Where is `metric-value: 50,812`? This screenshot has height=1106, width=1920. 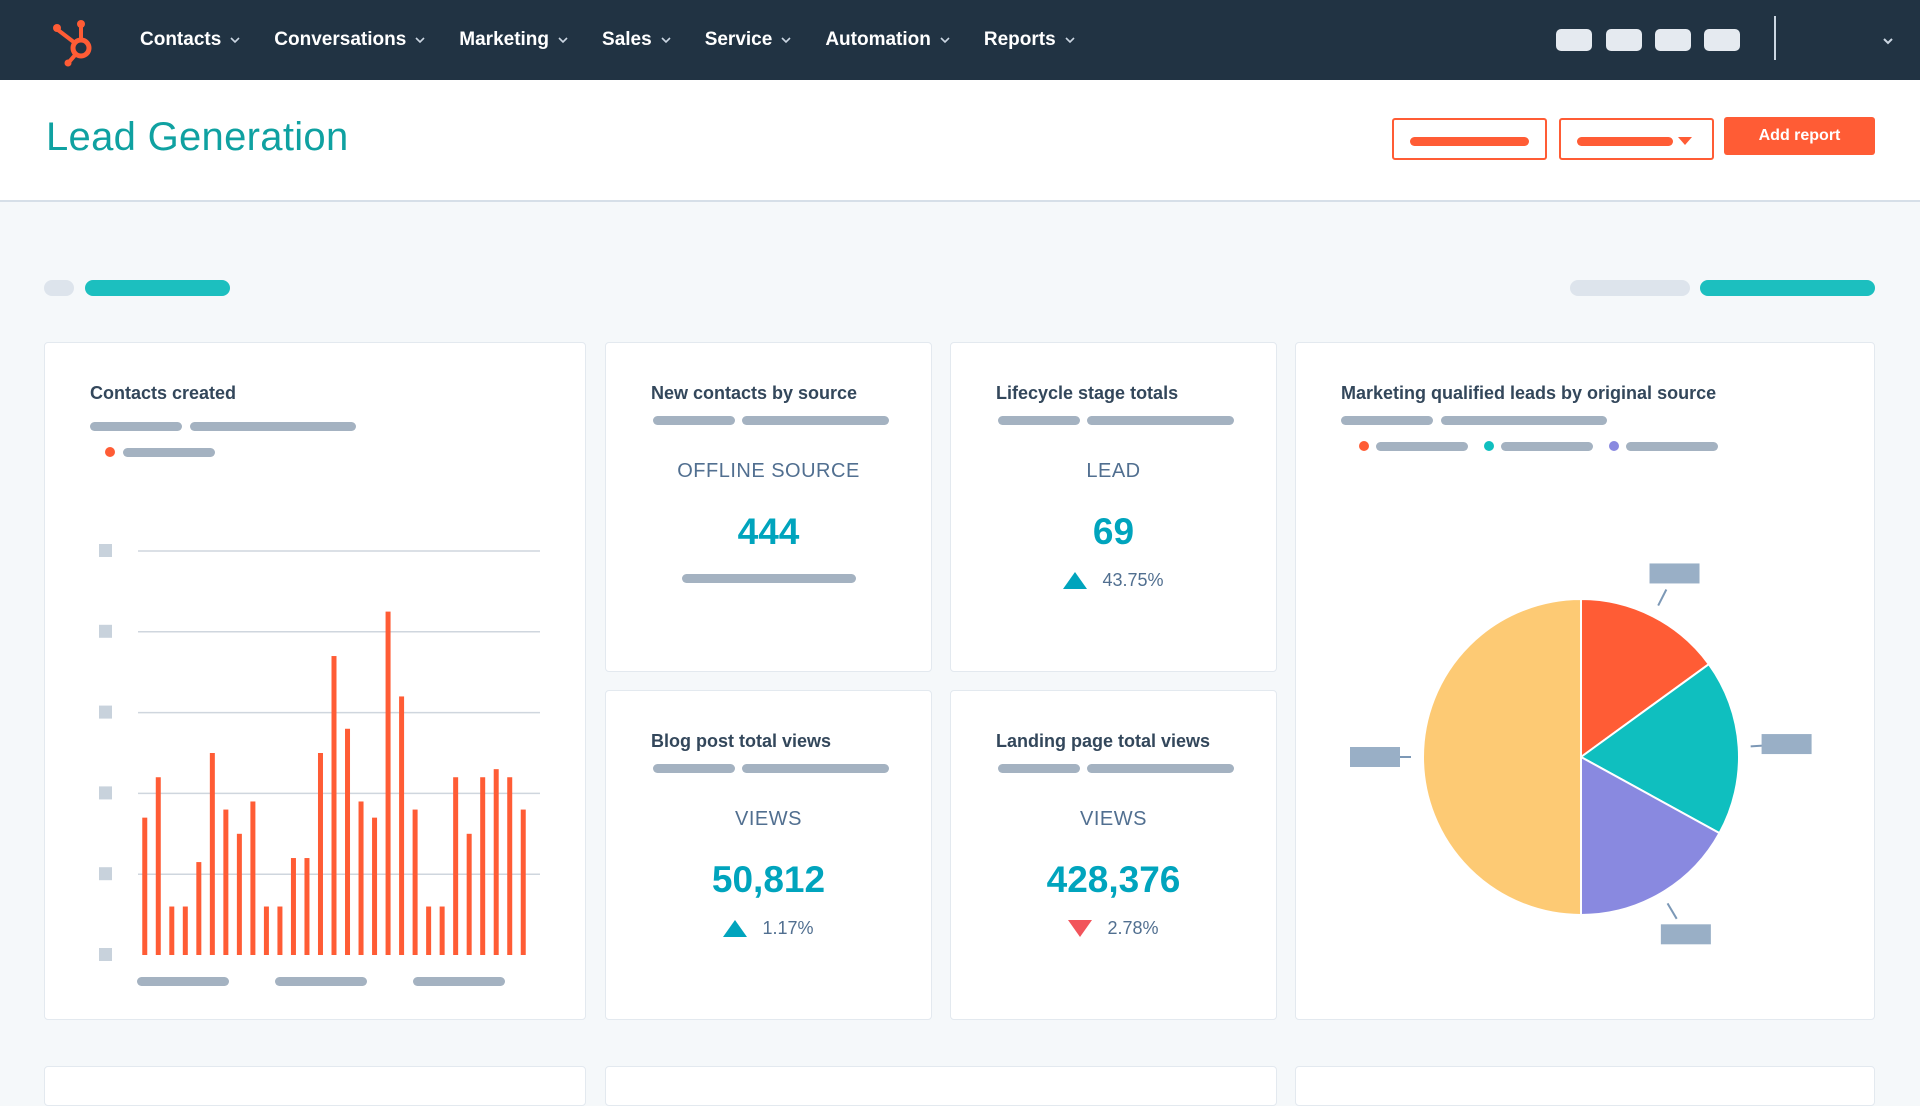
metric-value: 50,812 is located at coordinates (768, 879).